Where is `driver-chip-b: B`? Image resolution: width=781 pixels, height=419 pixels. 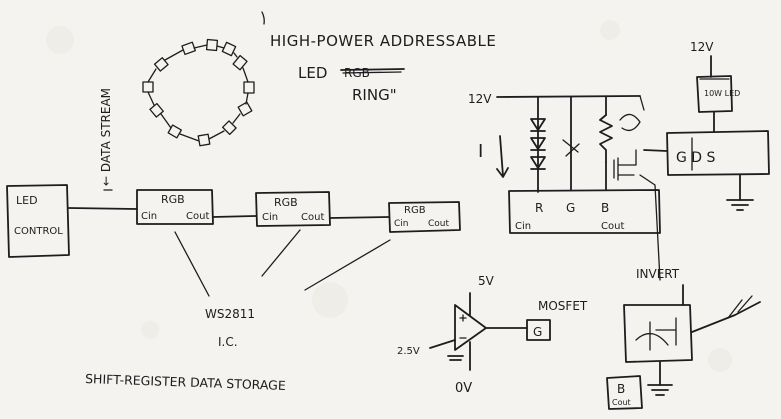 driver-chip-b: B is located at coordinates (605, 208).